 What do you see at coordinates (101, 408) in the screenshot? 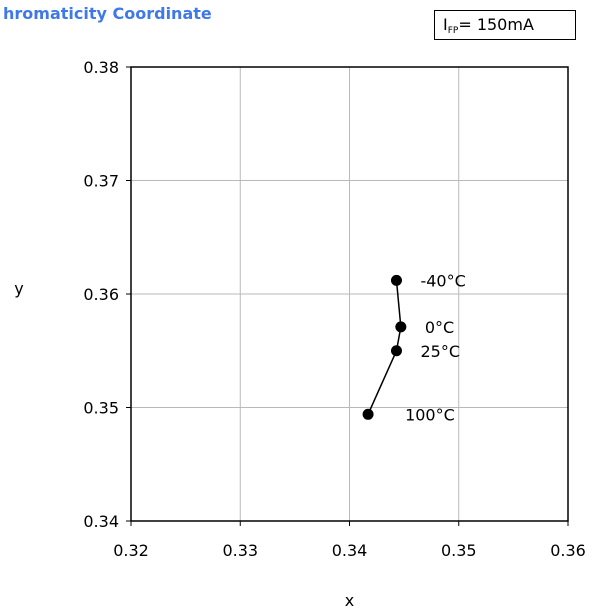
I see `y-tick-label: 0.35` at bounding box center [101, 408].